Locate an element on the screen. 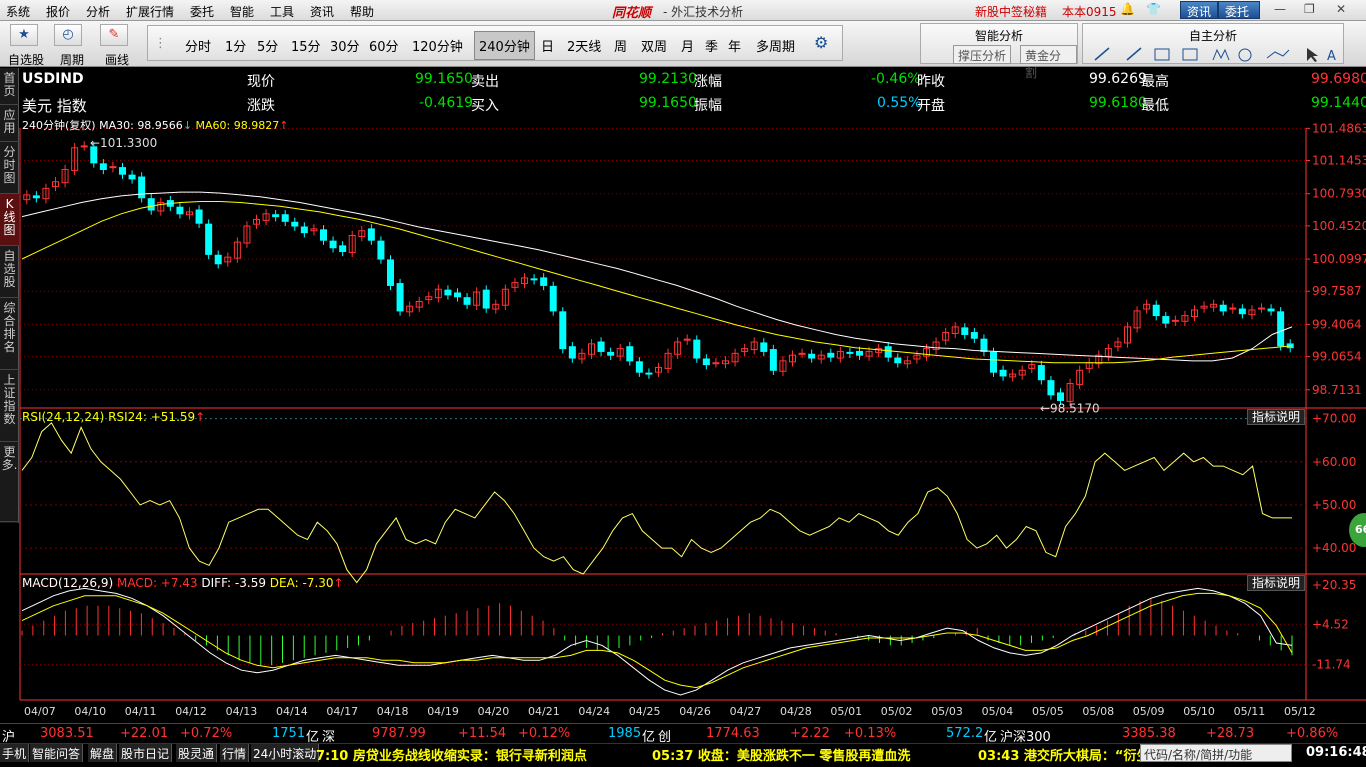 The height and width of the screenshot is (767, 1366). period-btn-11: 双周 is located at coordinates (654, 47).